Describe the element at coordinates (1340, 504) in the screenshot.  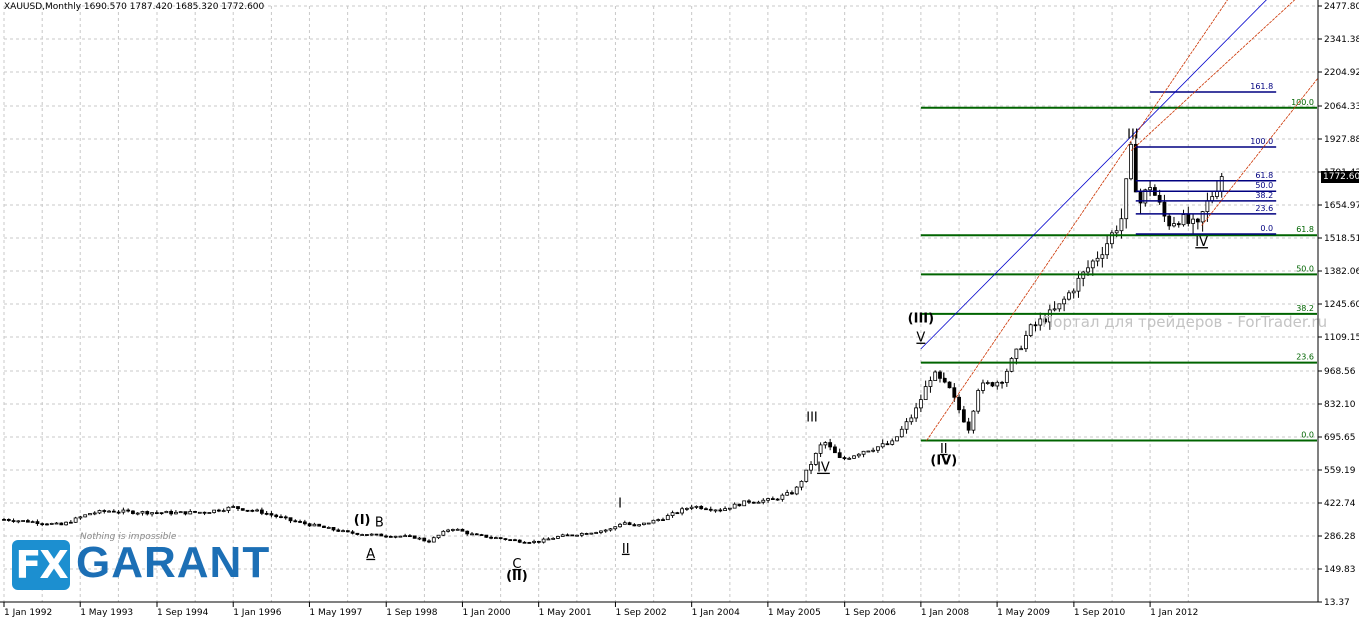
I see `y-tick-label: 422.74` at that location.